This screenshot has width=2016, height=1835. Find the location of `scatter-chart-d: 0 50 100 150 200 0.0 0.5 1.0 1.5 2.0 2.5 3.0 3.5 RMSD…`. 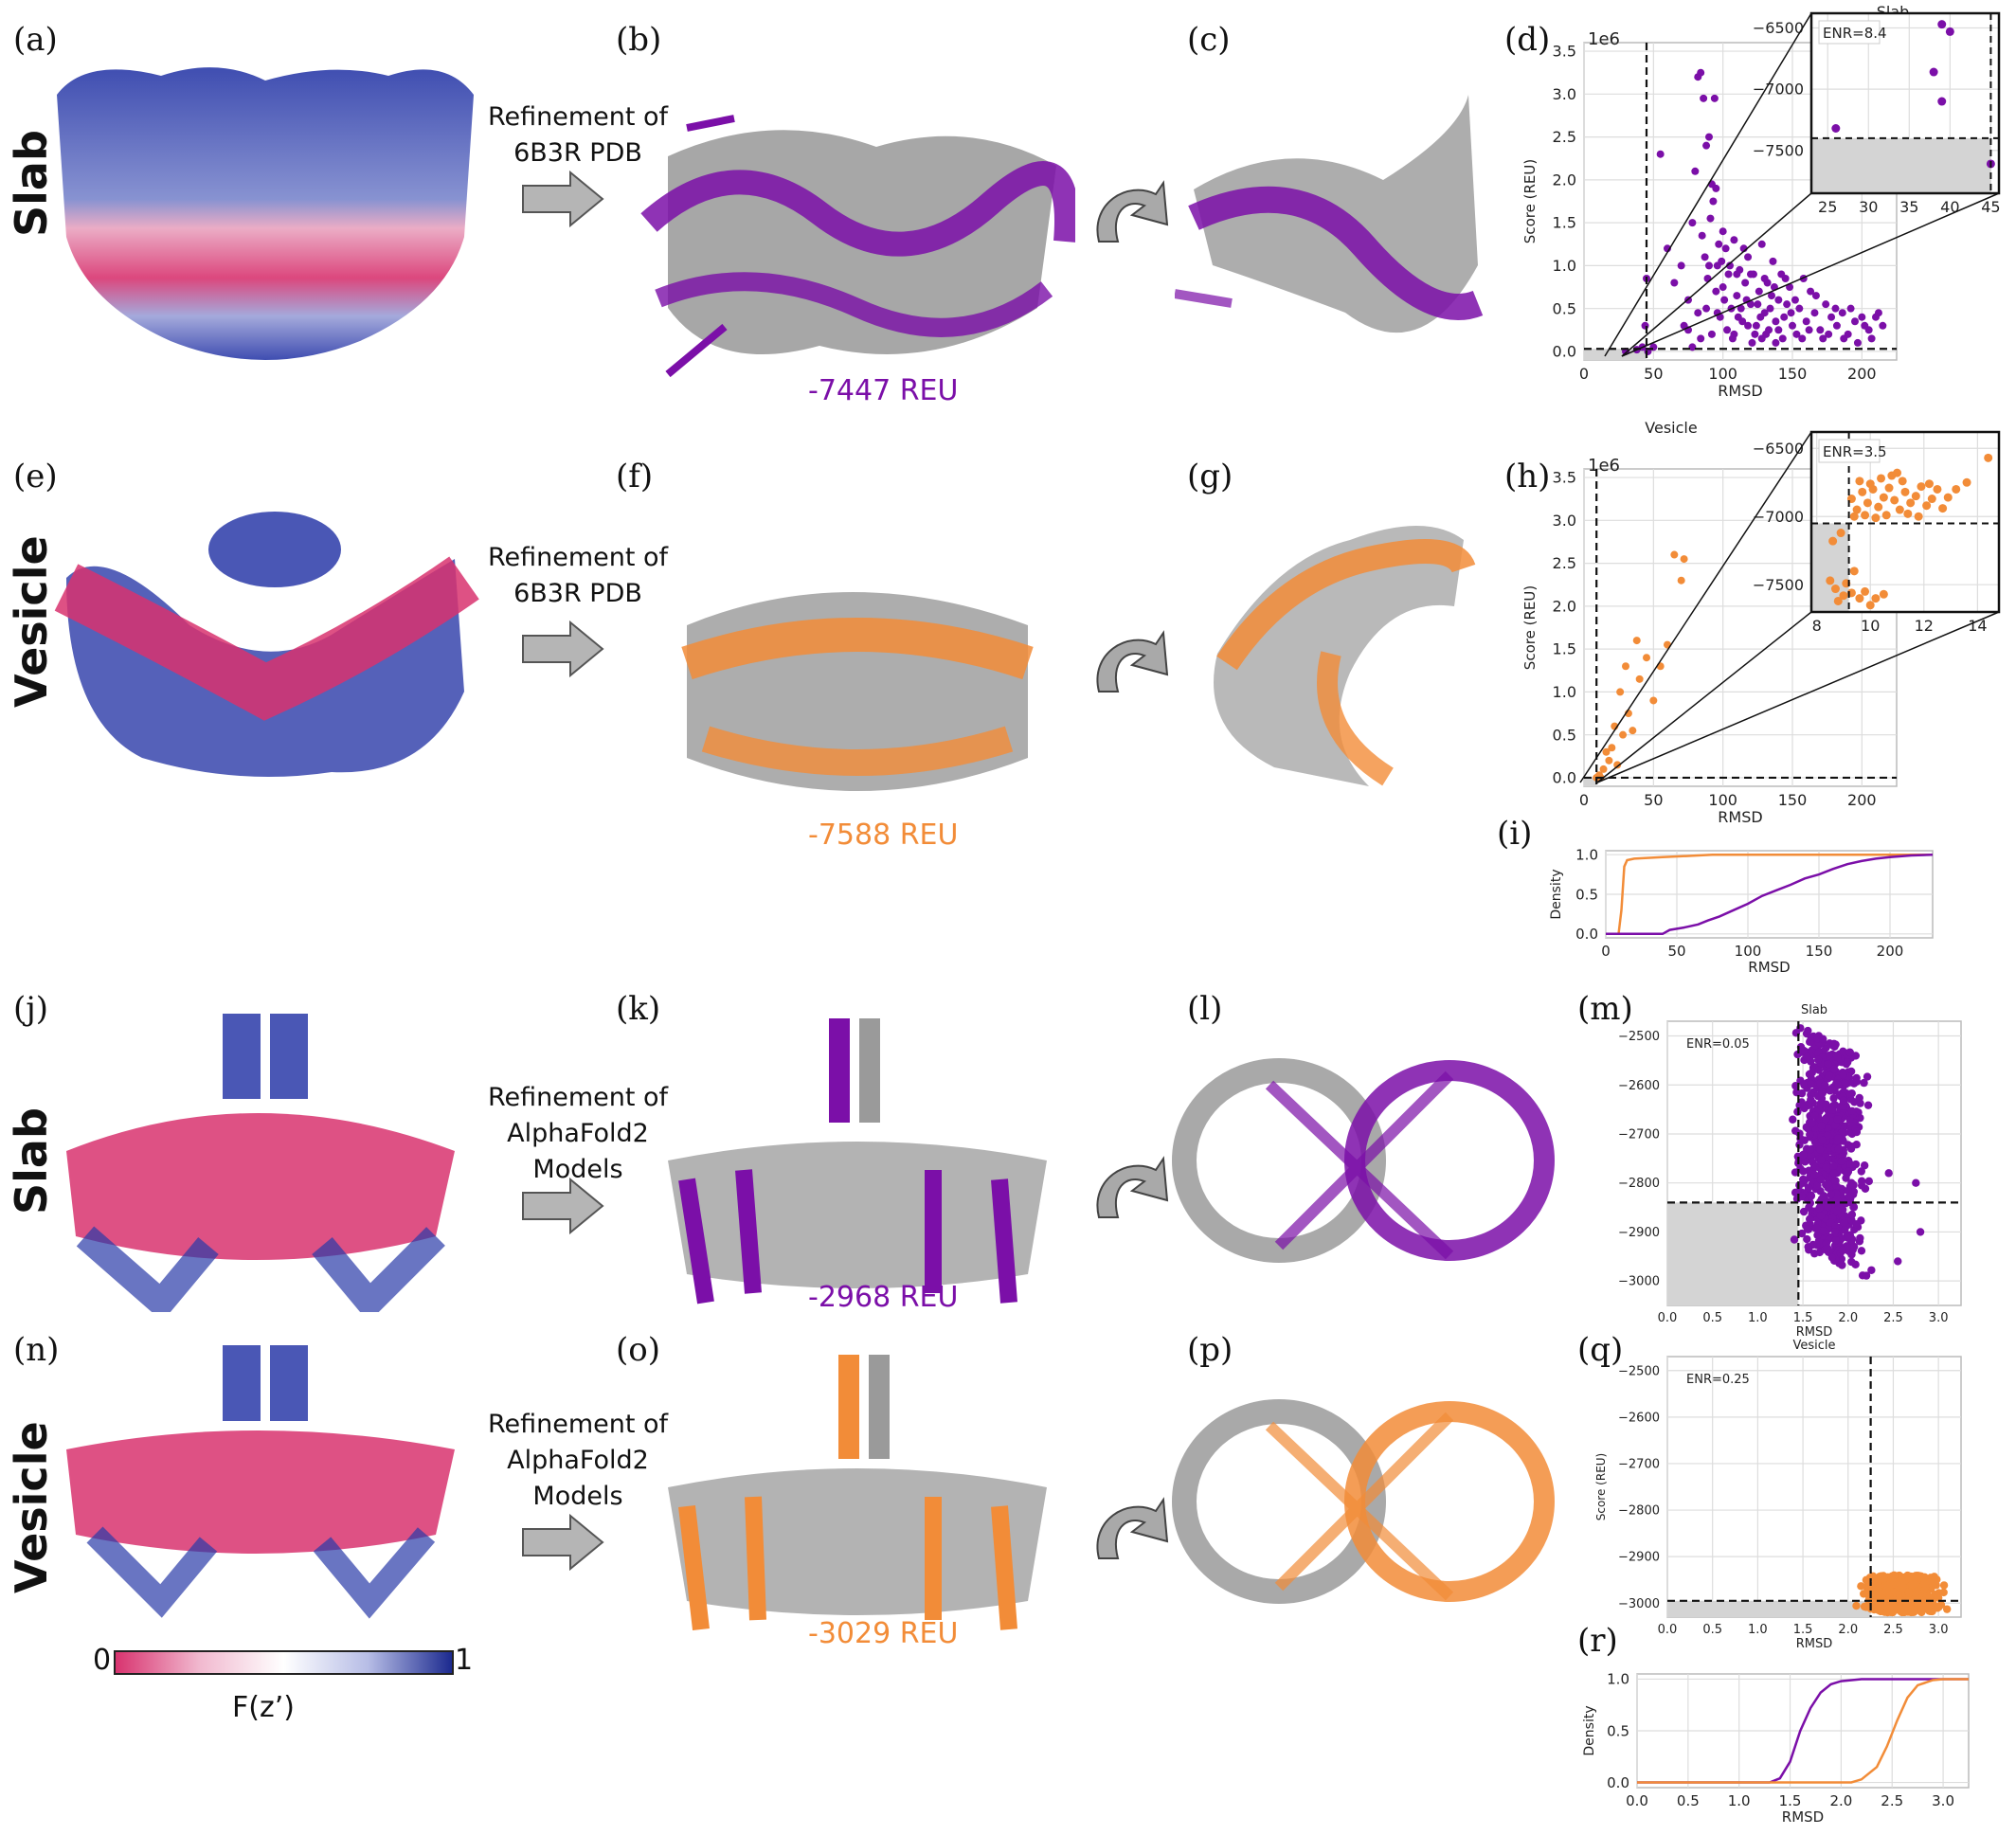

scatter-chart-d: 0 50 100 150 200 0.0 0.5 1.0 1.5 2.0 2.5 3.0 3.5 RMSD… is located at coordinates (1761, 201).